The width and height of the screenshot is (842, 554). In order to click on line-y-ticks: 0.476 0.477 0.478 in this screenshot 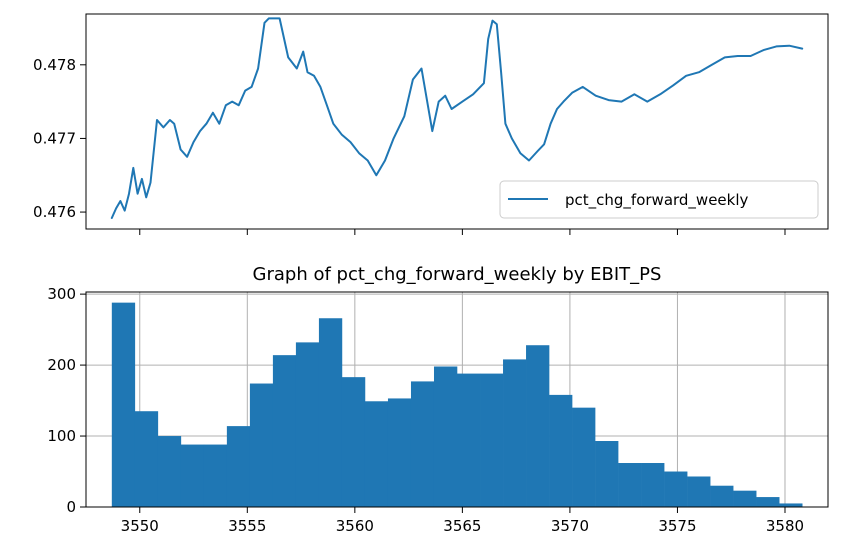, I will do `click(59, 138)`.